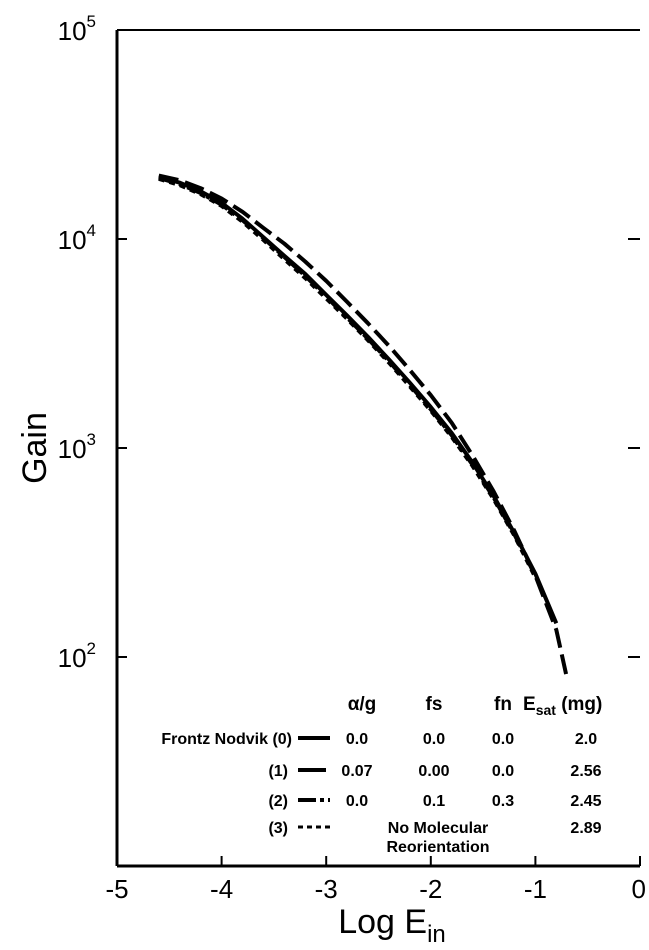 This screenshot has height=950, width=649. I want to click on legend-row-3-label: (3), so click(278, 828).